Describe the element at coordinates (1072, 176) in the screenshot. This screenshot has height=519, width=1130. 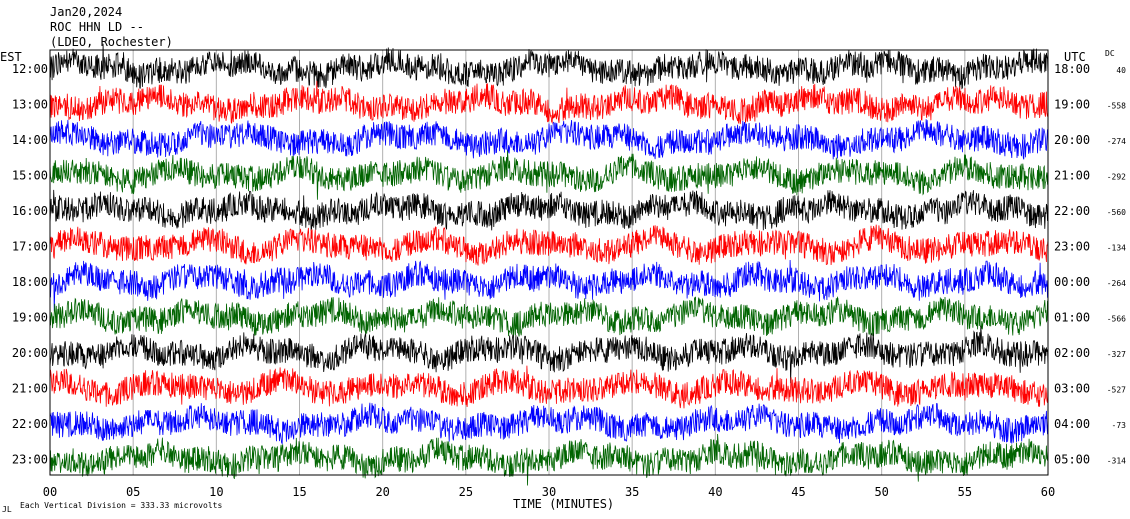
I see `utc-time-label: 21:00` at that location.